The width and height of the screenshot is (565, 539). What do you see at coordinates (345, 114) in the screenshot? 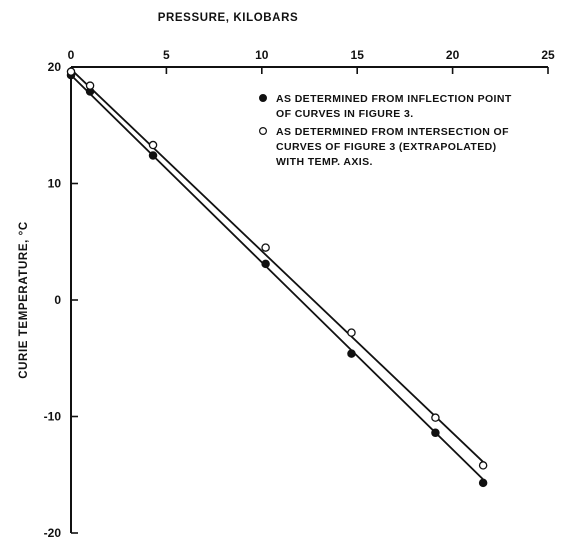
I see `legend-text-line: OF CURVES IN FIGURE 3.` at bounding box center [345, 114].